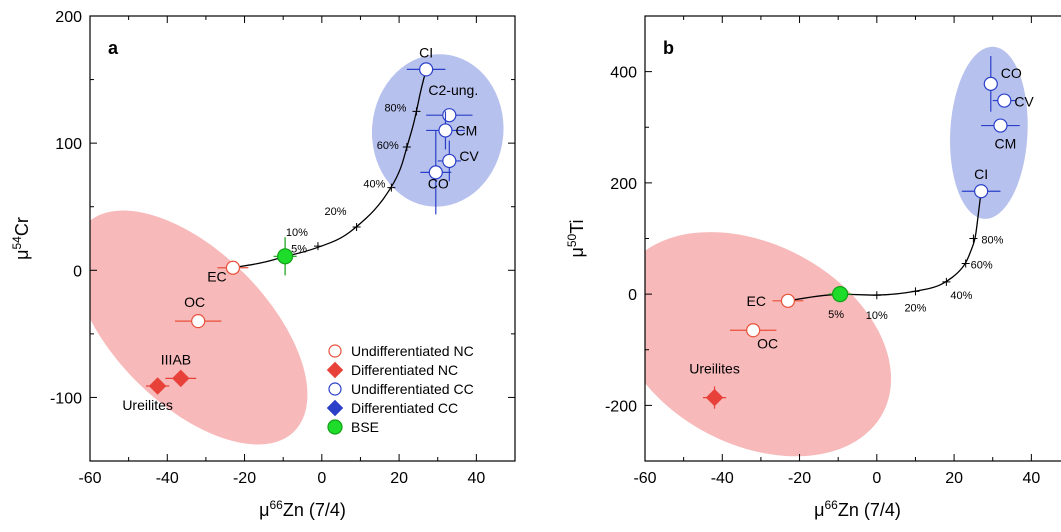 The image size is (1061, 532). What do you see at coordinates (374, 185) in the screenshot?
I see `curve-mark-label: 40%` at bounding box center [374, 185].